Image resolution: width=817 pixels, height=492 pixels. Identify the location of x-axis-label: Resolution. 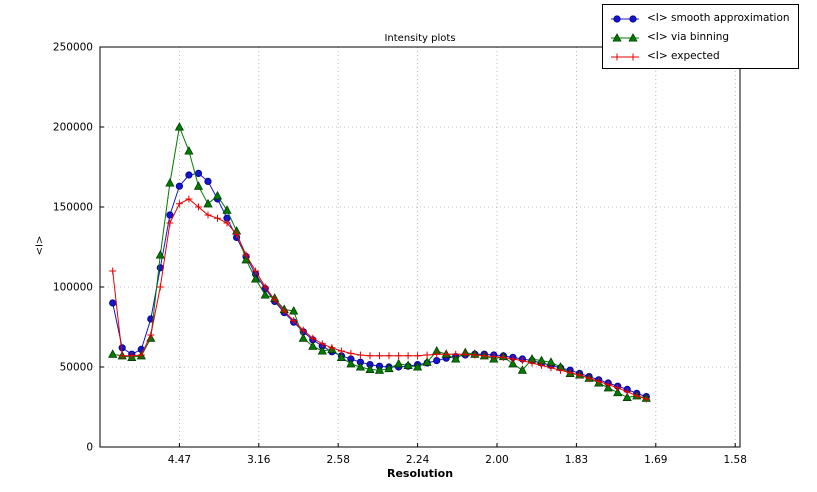
(420, 473).